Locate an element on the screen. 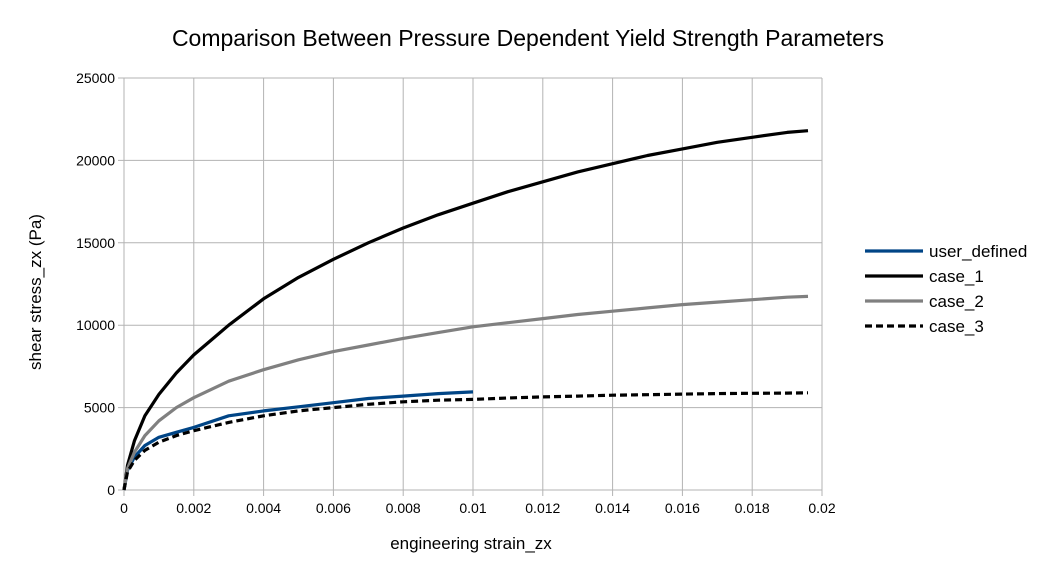 The height and width of the screenshot is (576, 1056). legend-label-user_defined: user_defined is located at coordinates (978, 251).